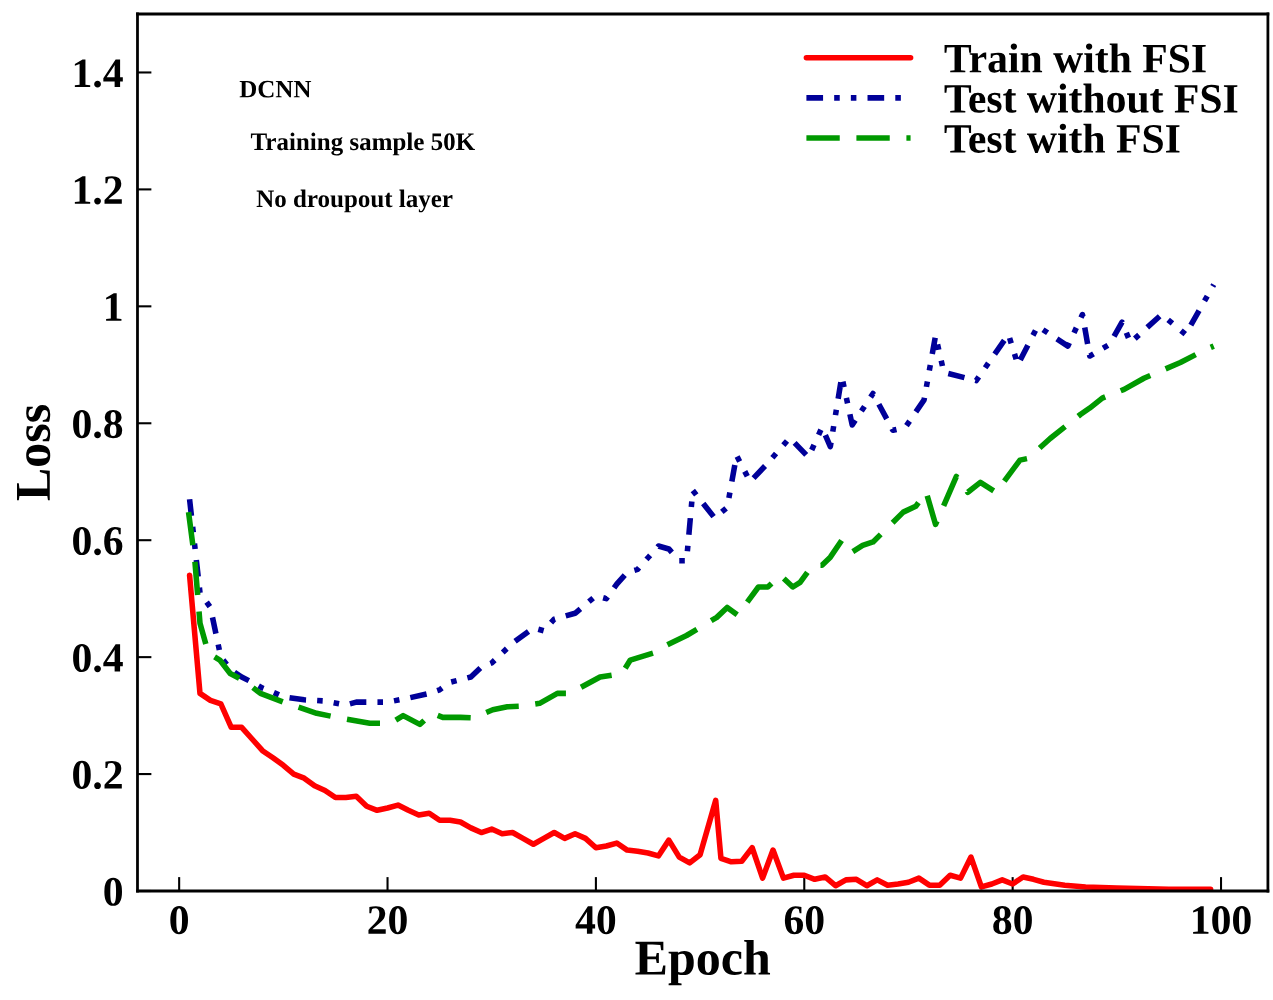 The width and height of the screenshot is (1273, 1000). I want to click on y-tick-label: 0.8, so click(98, 424).